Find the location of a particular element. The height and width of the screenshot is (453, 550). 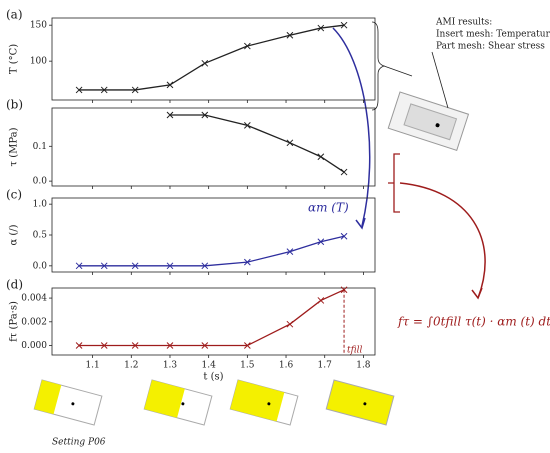

red-arrow is located at coordinates (442, 240).